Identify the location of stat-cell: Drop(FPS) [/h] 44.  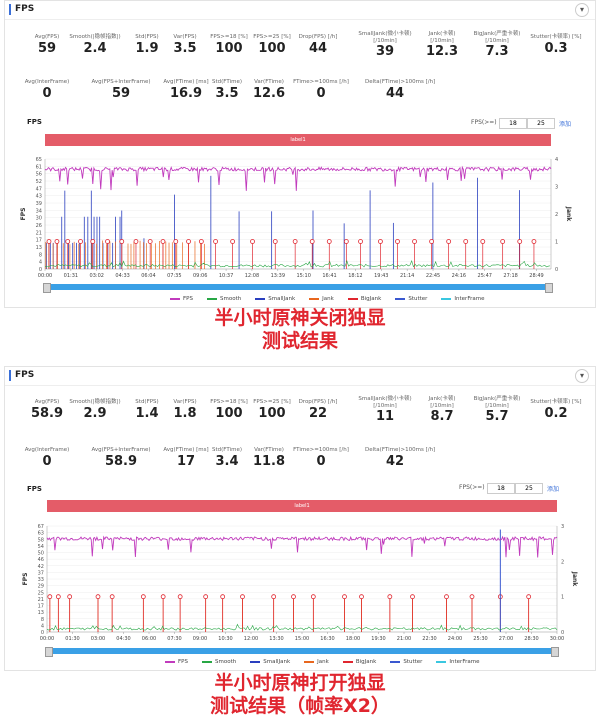
(318, 43).